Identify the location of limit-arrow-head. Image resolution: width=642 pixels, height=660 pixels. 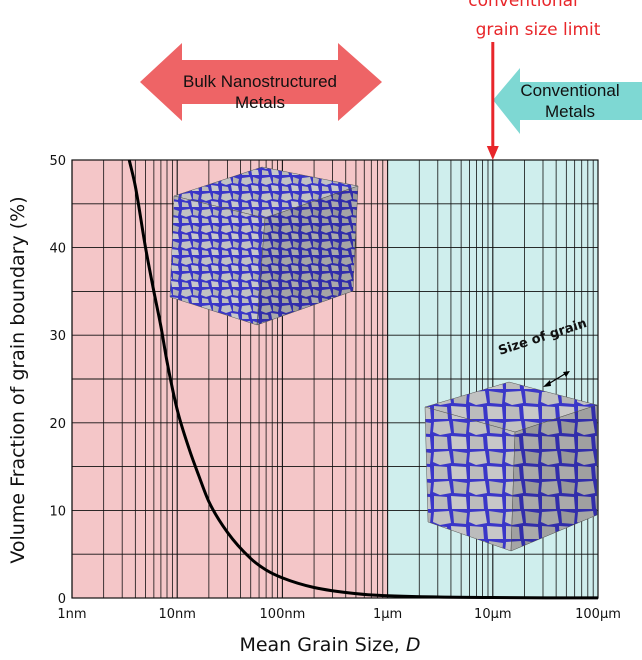
(492, 153).